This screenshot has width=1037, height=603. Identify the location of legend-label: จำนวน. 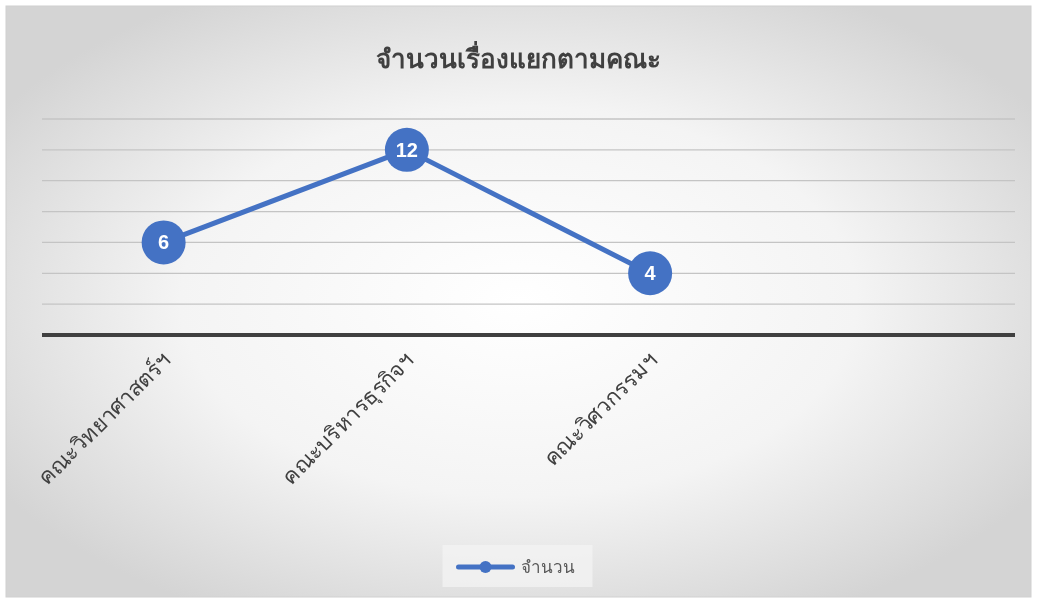
(547, 567).